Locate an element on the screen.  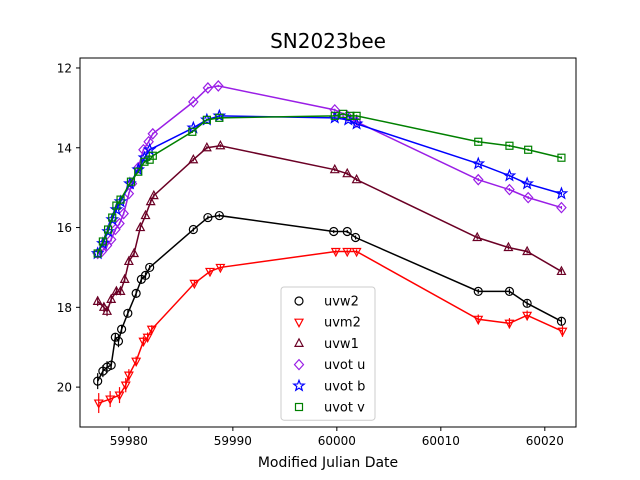
legend-label-uvot-v: uvot v is located at coordinates (344, 408).